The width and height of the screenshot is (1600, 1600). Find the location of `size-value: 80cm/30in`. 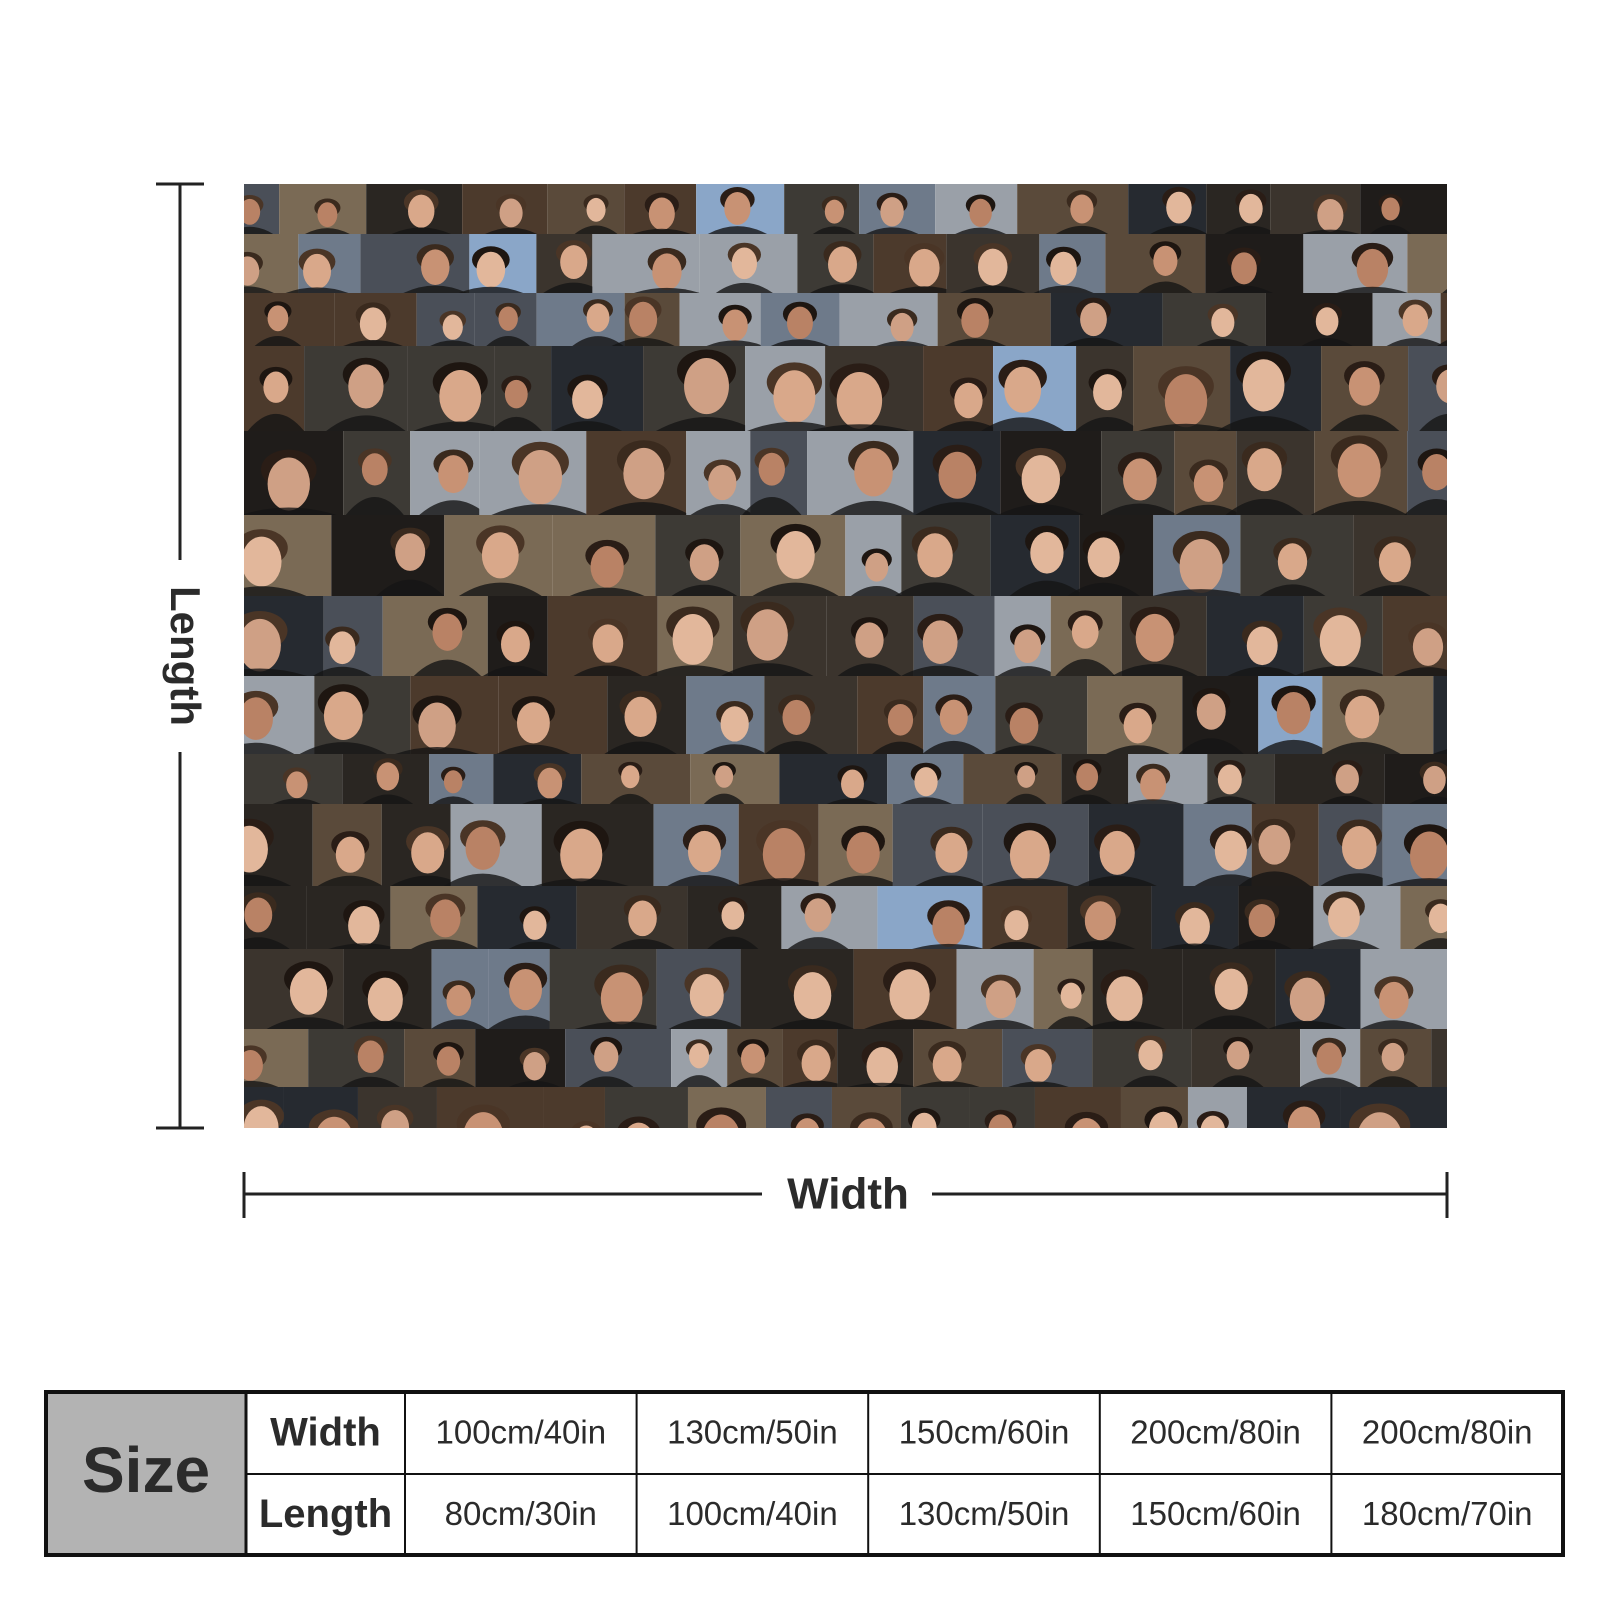

size-value: 80cm/30in is located at coordinates (521, 1513).